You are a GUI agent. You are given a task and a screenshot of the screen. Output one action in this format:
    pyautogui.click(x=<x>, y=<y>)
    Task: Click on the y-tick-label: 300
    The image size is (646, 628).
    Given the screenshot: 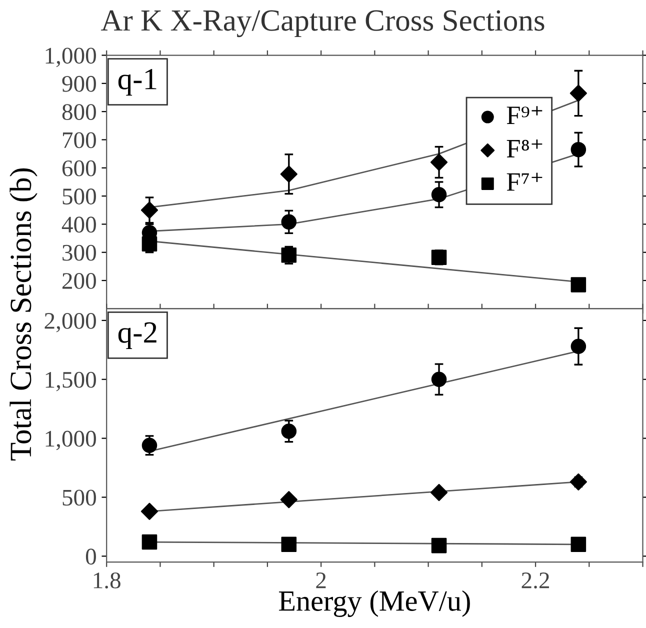 What is the action you would take?
    pyautogui.click(x=79, y=252)
    